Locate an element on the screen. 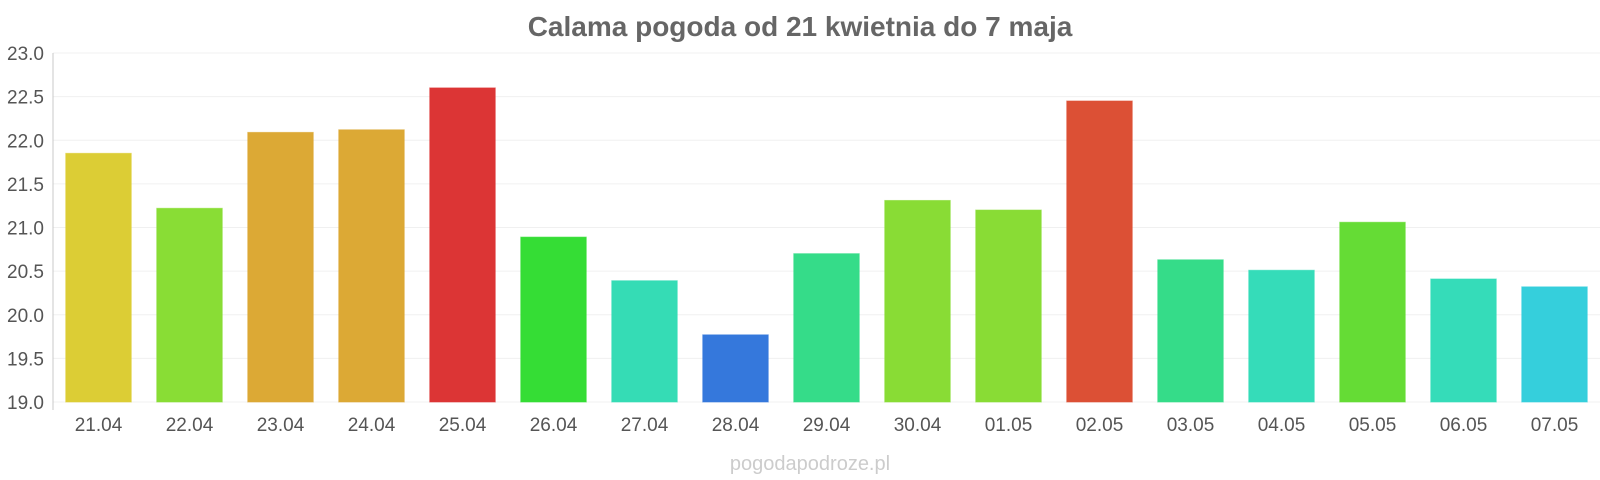  bar-24.04 is located at coordinates (371, 266).